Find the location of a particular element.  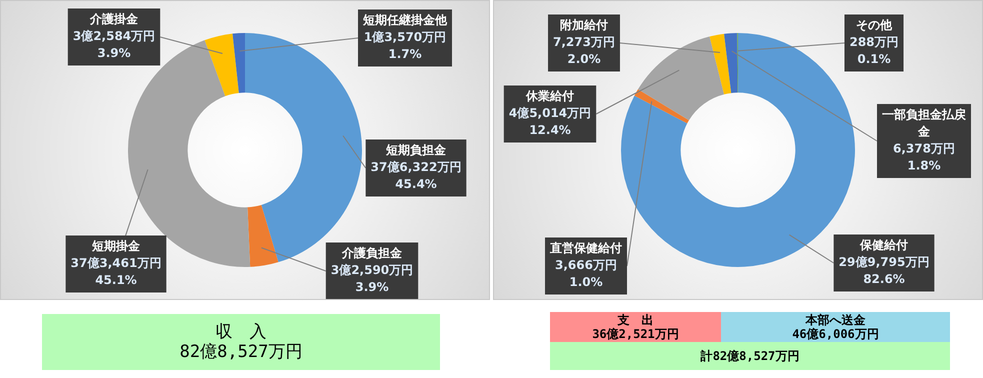

slice-label: 短期任継掛金他 is located at coordinates (405, 20).